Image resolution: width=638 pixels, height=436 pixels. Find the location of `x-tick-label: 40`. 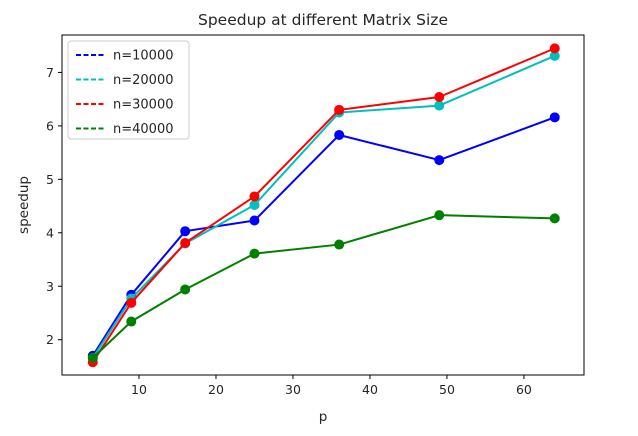

x-tick-label: 40 is located at coordinates (370, 389).